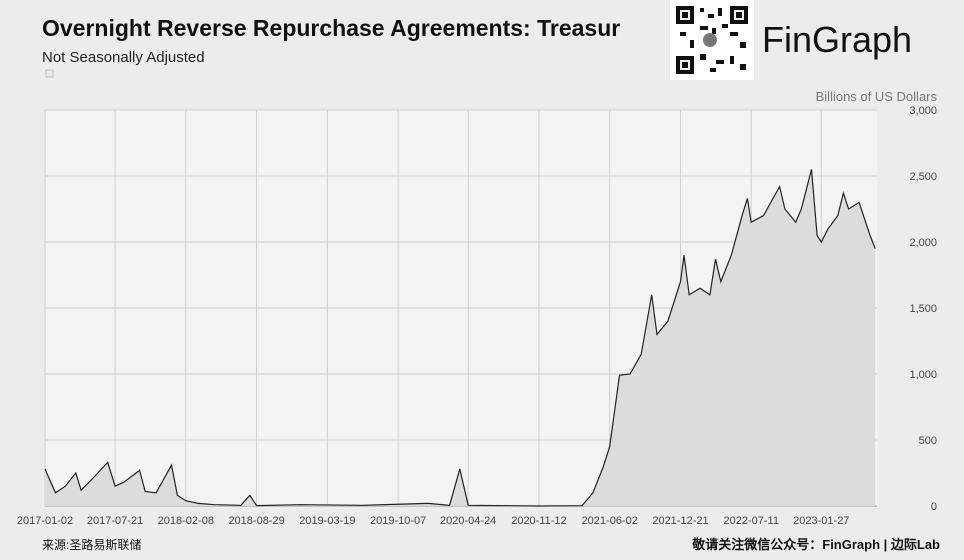 Image resolution: width=964 pixels, height=560 pixels. Describe the element at coordinates (327, 521) in the screenshot. I see `x-tick-label: 2019-03-19` at that location.